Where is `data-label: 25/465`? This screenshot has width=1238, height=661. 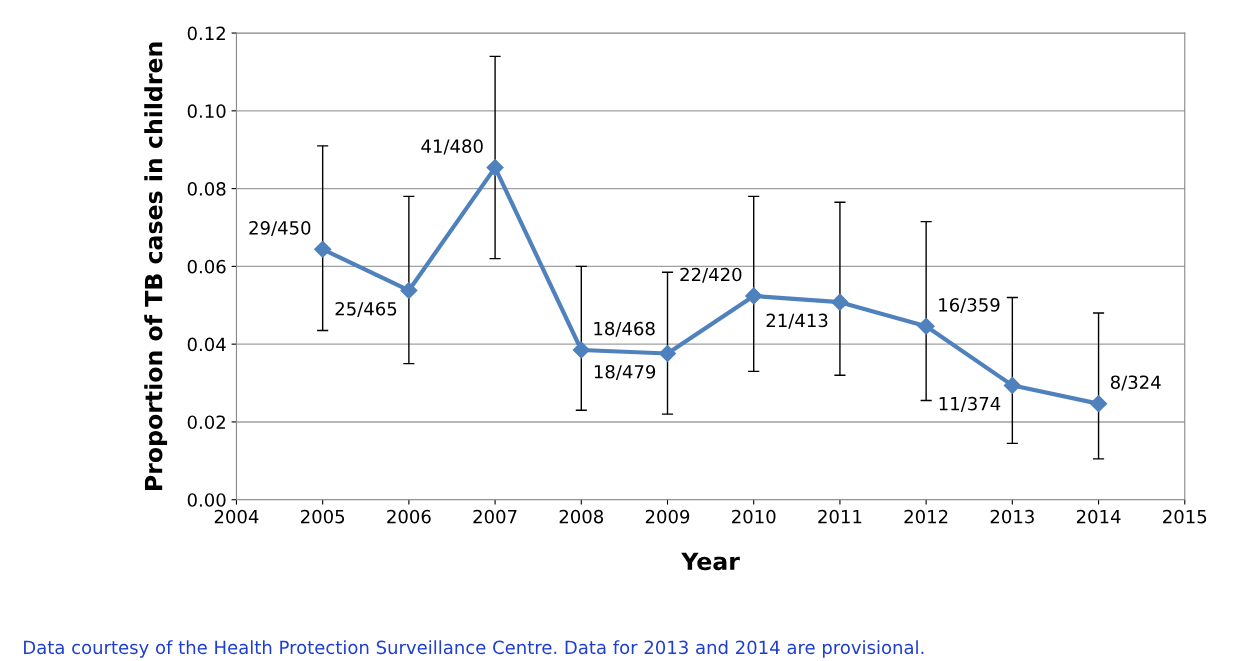
data-label: 25/465 is located at coordinates (366, 309).